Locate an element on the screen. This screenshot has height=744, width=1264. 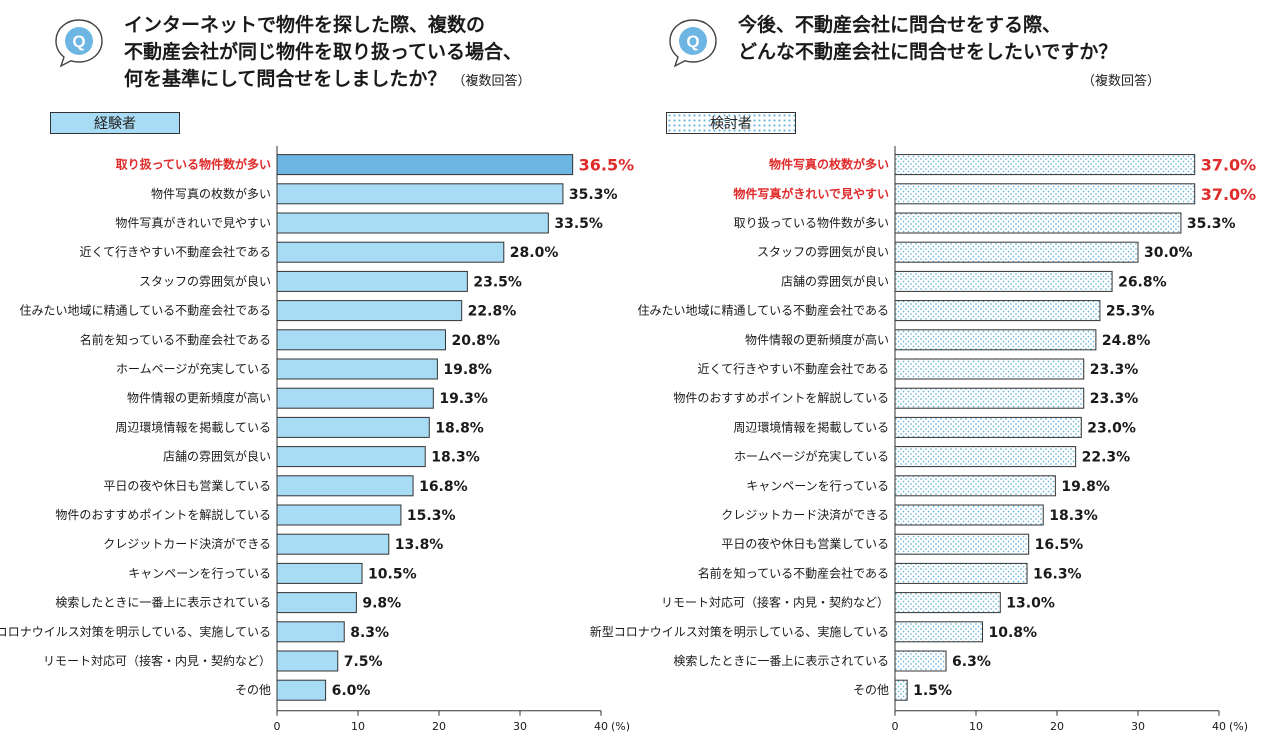
right-chart-title: 今後、不動産会社に問合せをする際、 どんな不動産会社に問合せをしたいですか？ is located at coordinates (927, 39).